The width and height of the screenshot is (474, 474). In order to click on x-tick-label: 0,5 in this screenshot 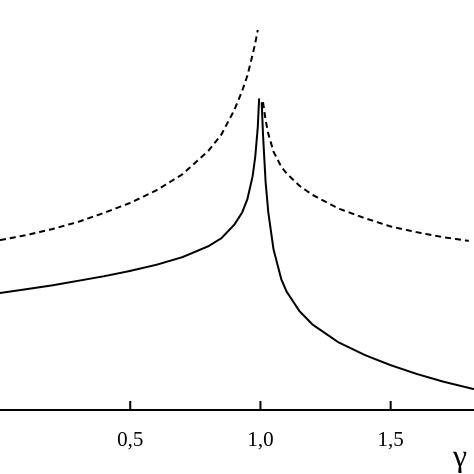, I will do `click(130, 439)`.